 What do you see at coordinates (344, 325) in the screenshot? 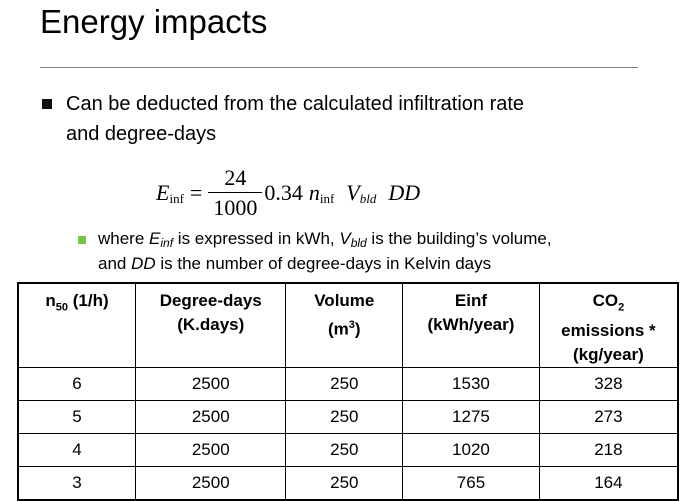
I see `header-volume: Volume (m3)` at bounding box center [344, 325].